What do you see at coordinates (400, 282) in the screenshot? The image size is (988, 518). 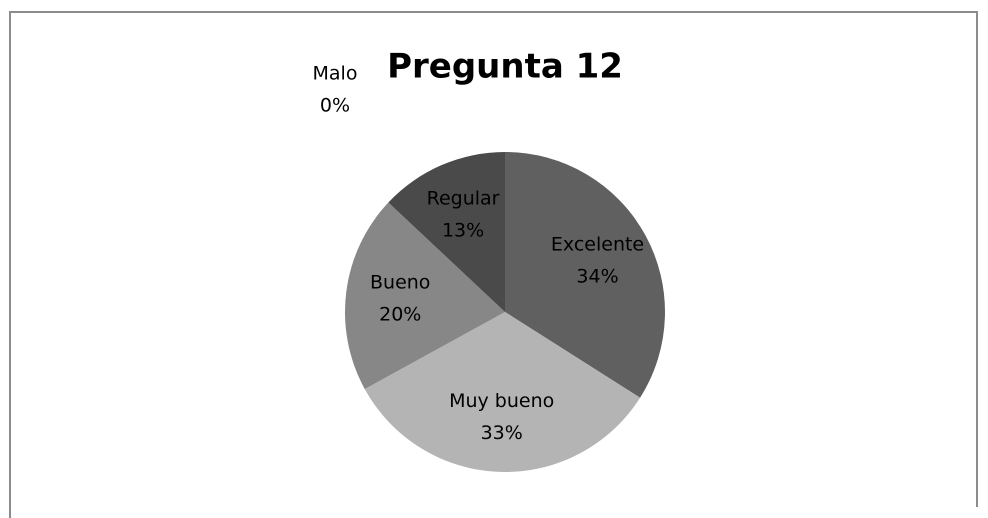 I see `slice-category: Bueno` at bounding box center [400, 282].